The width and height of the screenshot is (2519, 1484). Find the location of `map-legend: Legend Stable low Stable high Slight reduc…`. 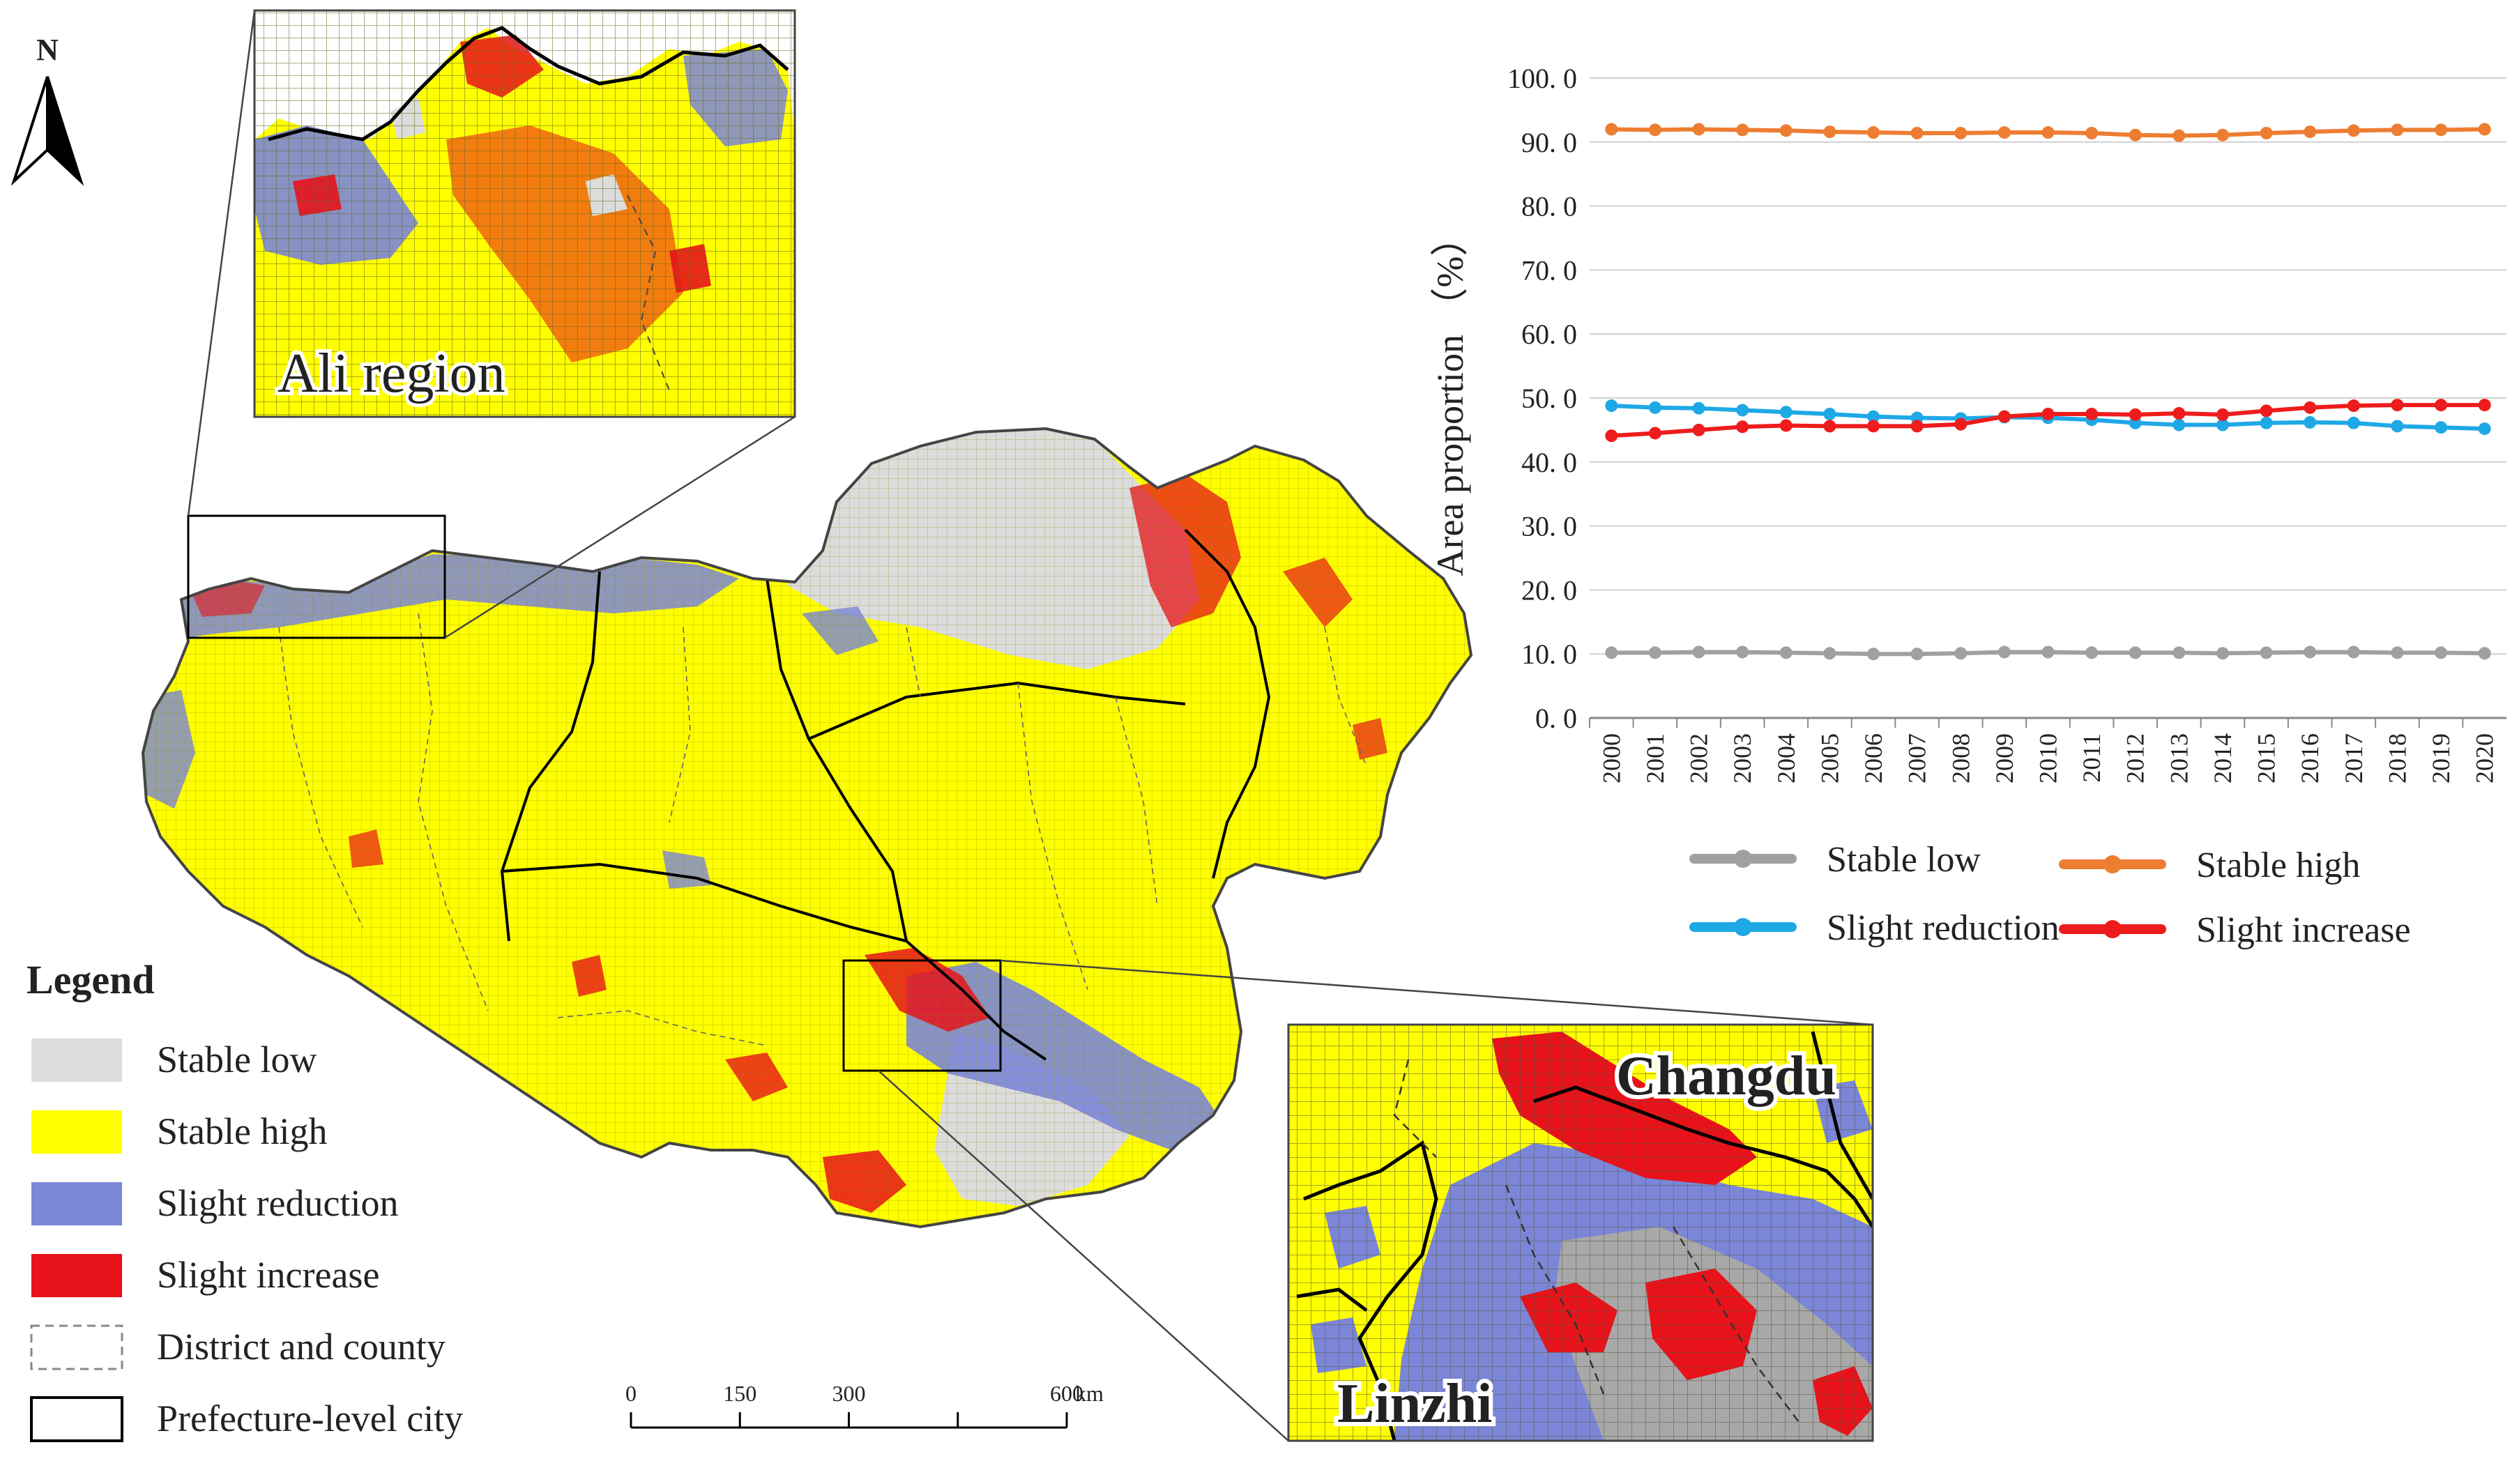

map-legend: Legend Stable low Stable high Slight reduc… is located at coordinates (244, 1199).